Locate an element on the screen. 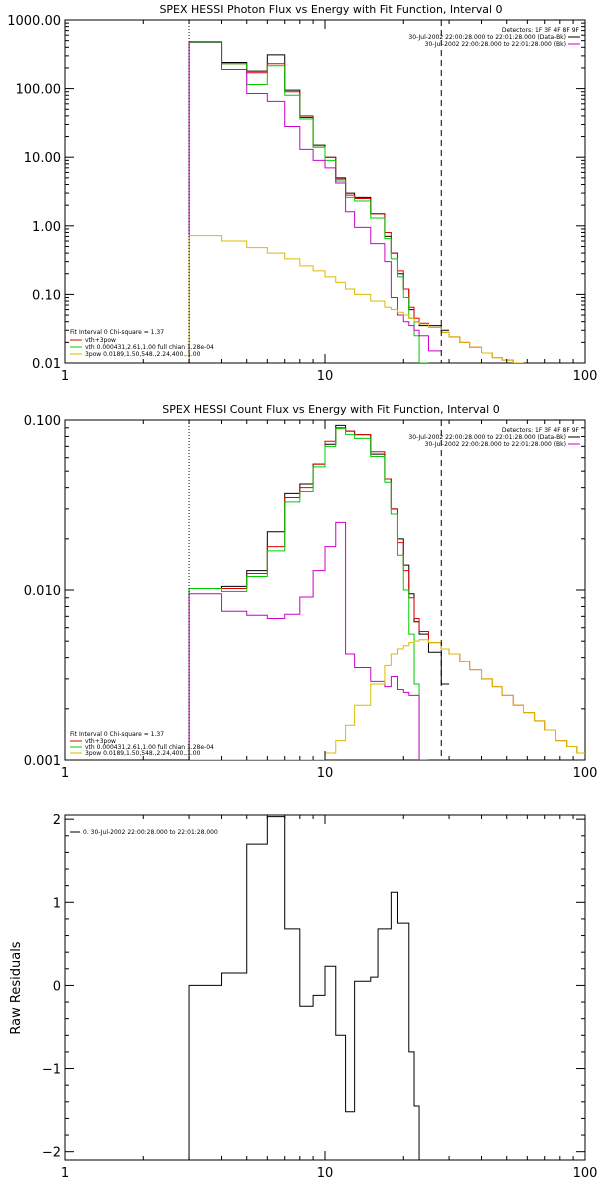 The height and width of the screenshot is (1200, 600). photon-flux-ytick-label: 0.10 is located at coordinates (46, 295).